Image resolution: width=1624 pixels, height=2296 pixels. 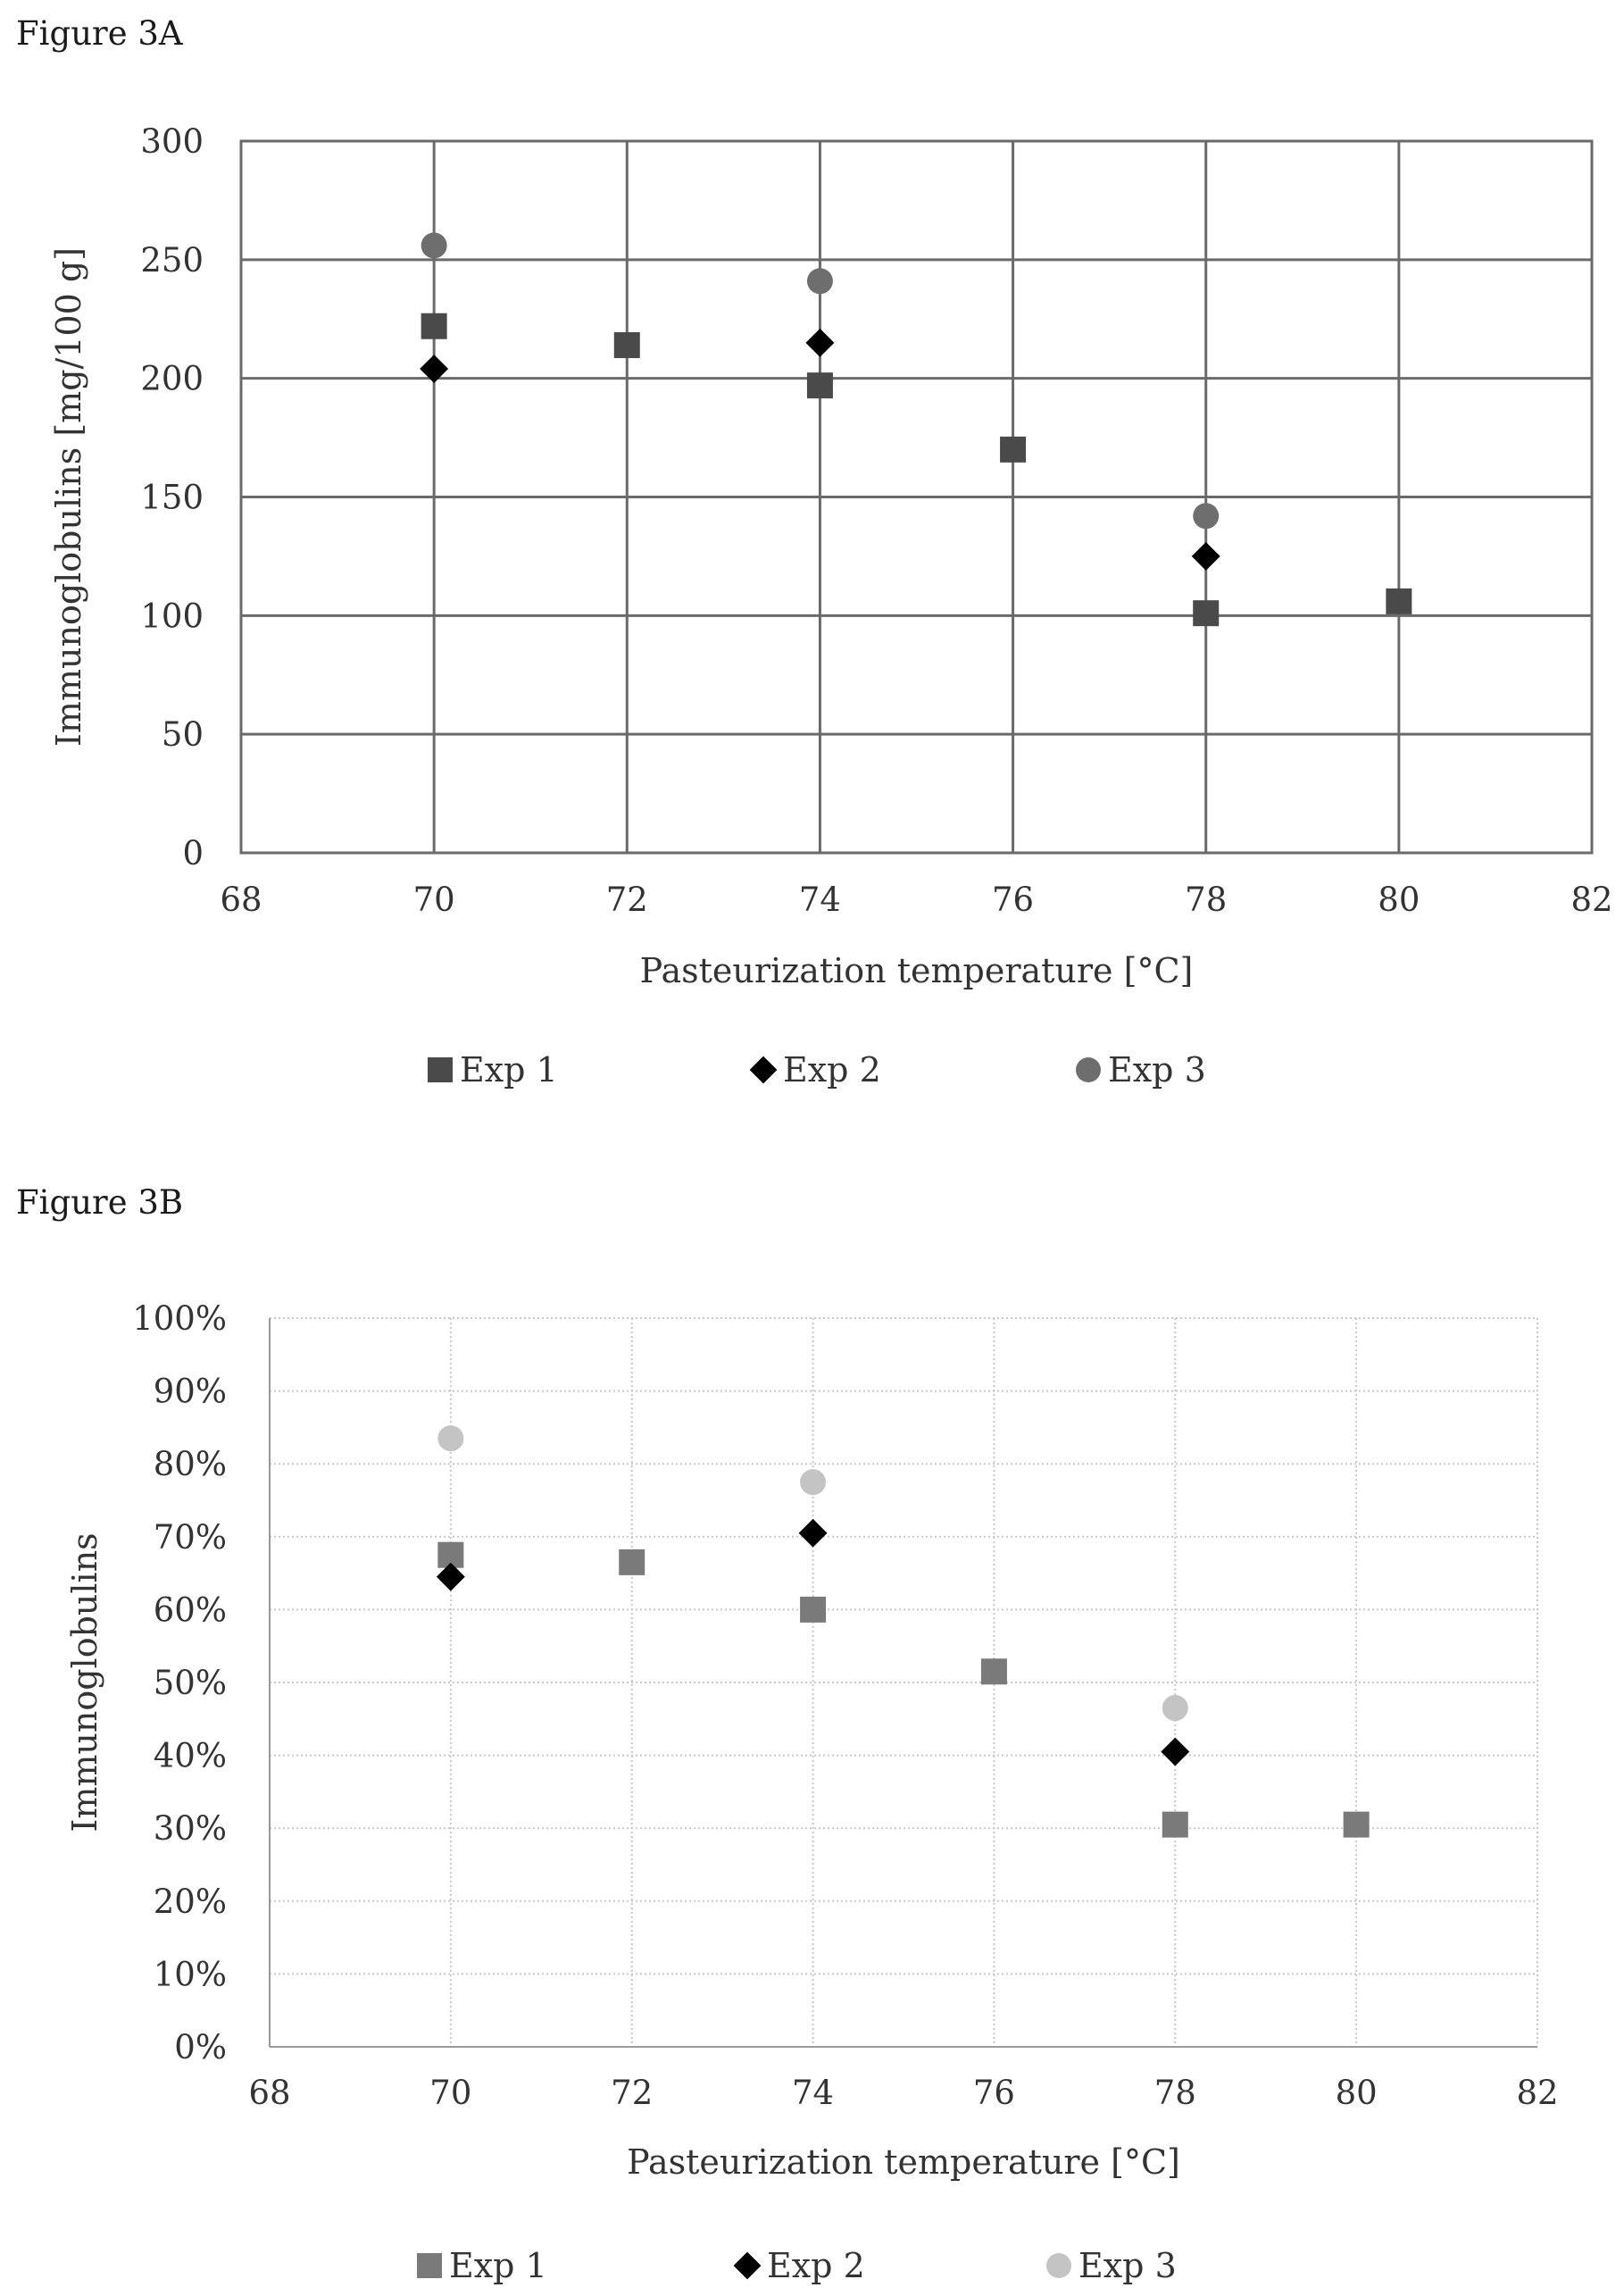 What do you see at coordinates (172, 498) in the screenshot?
I see `y-tick-label: 150` at bounding box center [172, 498].